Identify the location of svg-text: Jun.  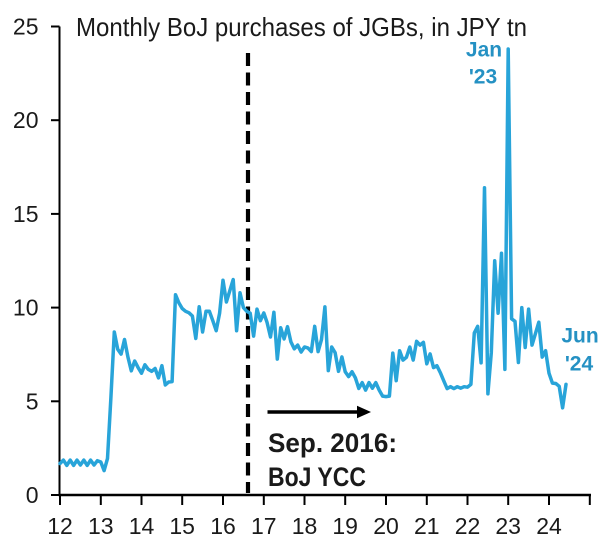
(579, 336).